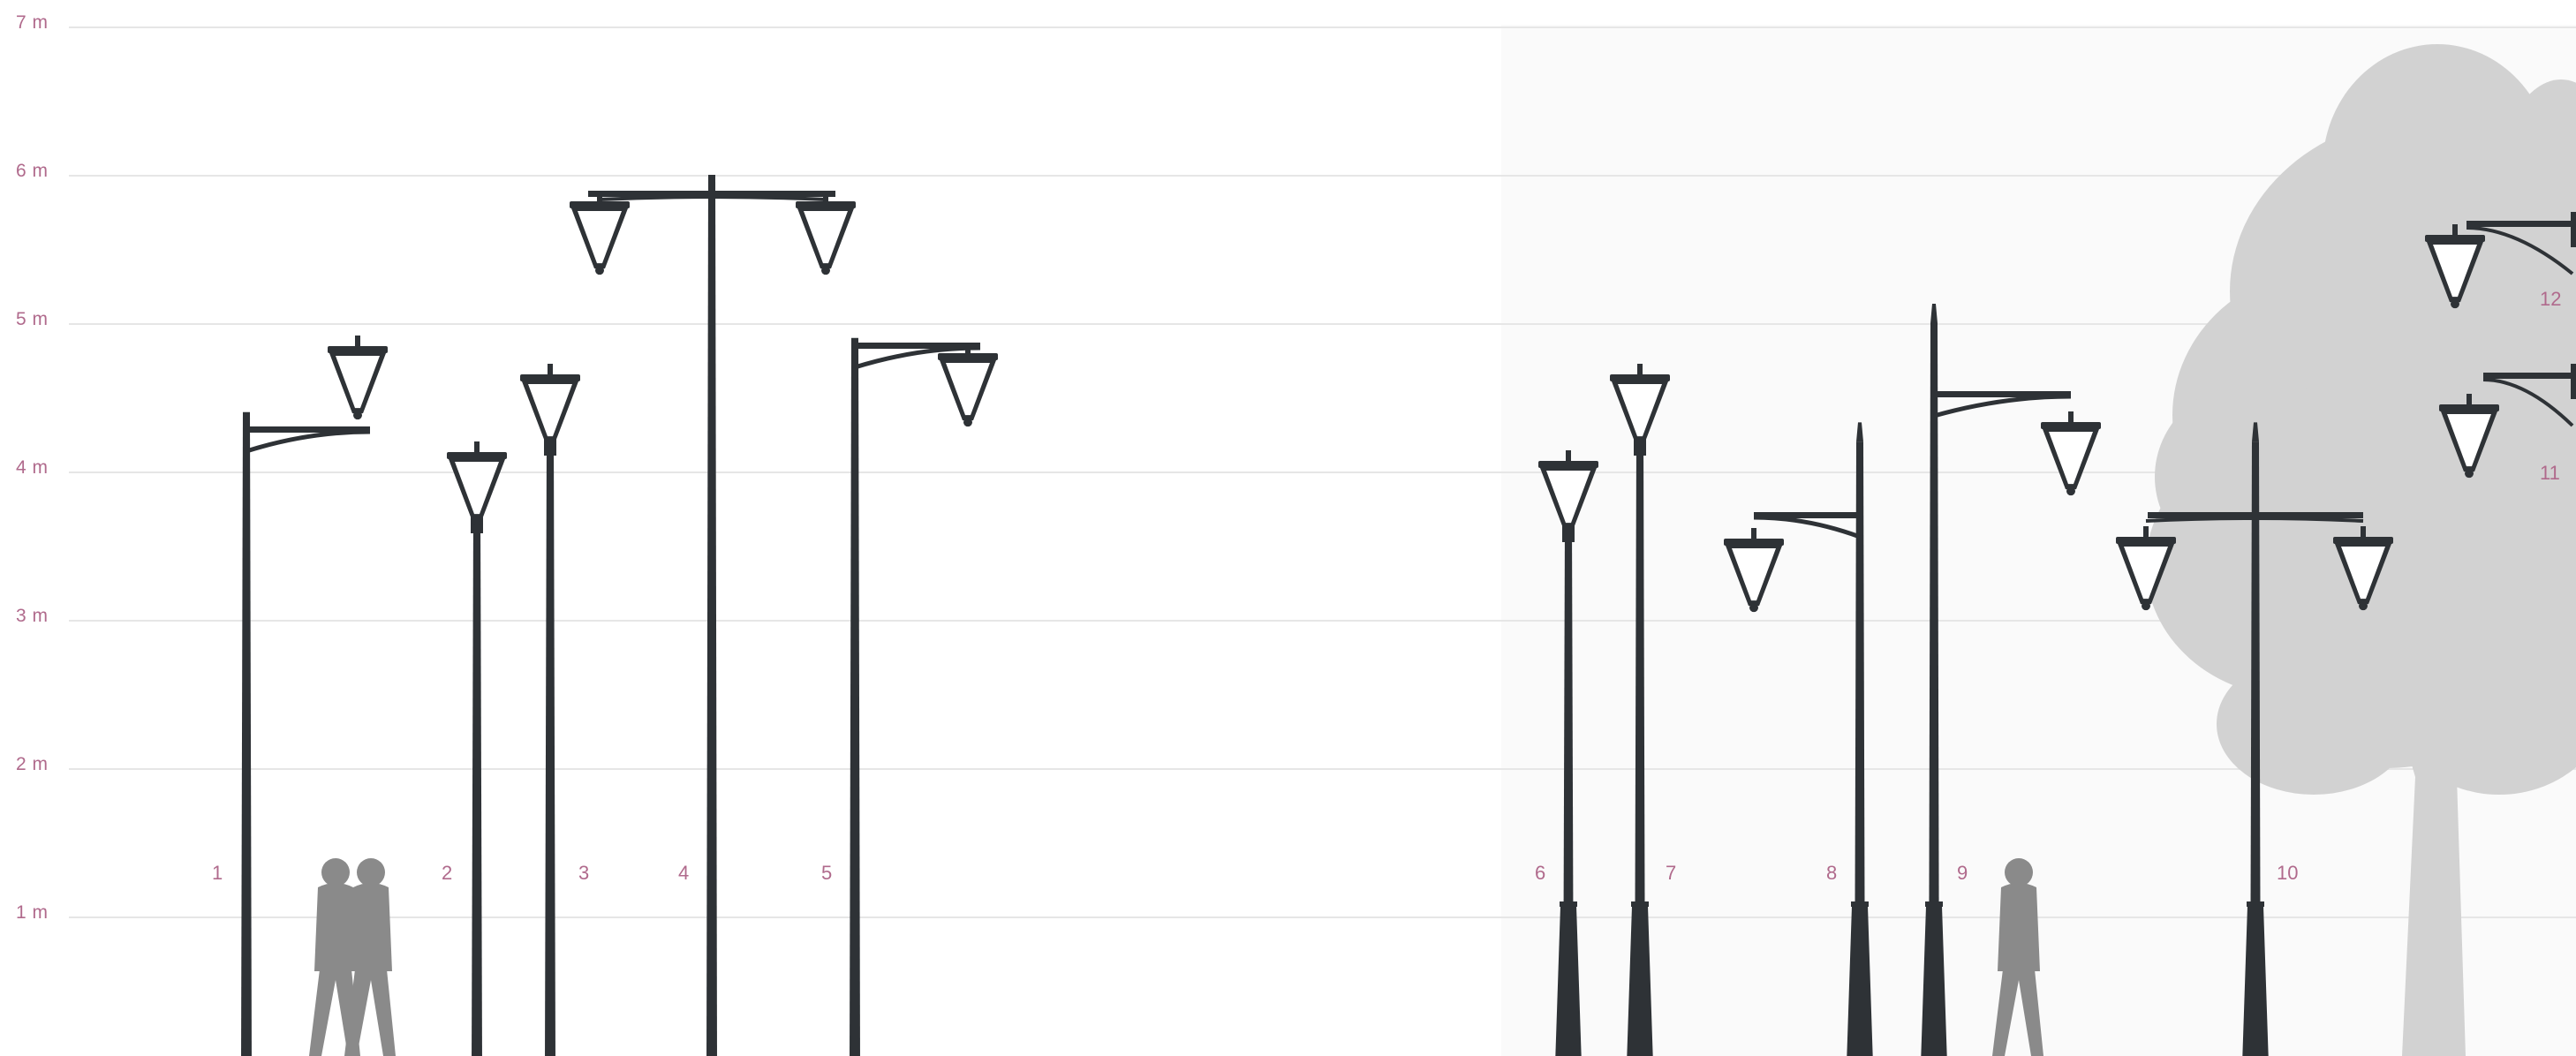 This screenshot has height=1056, width=2576. What do you see at coordinates (2573, 229) in the screenshot?
I see `wall-plate` at bounding box center [2573, 229].